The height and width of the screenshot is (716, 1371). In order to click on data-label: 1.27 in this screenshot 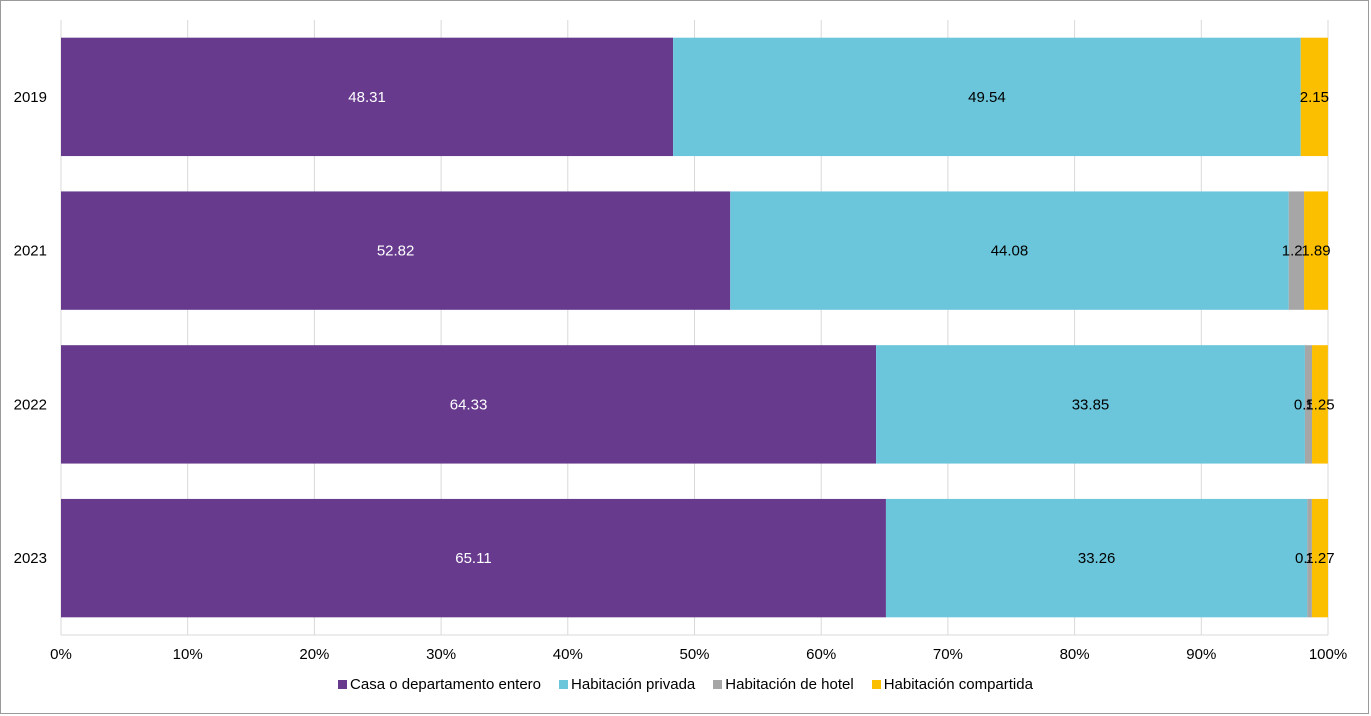, I will do `click(1319, 558)`.